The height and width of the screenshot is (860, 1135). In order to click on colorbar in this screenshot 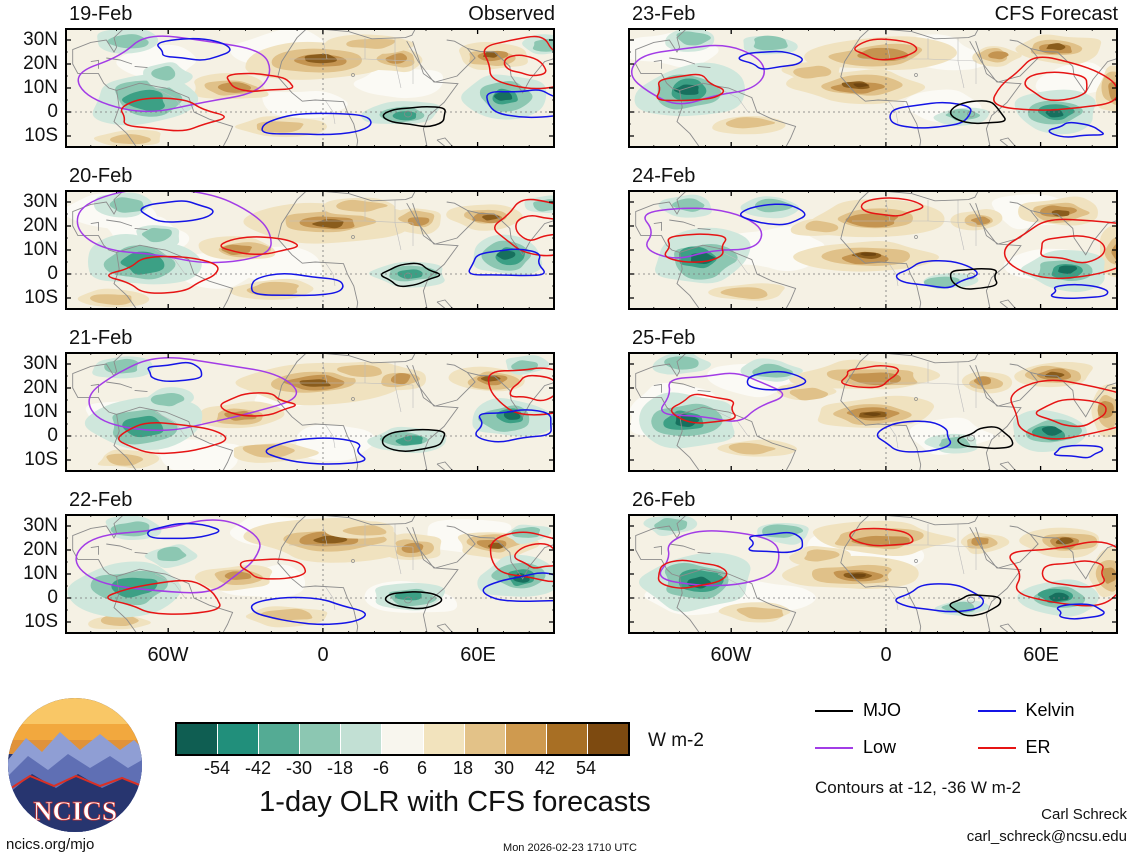, I will do `click(402, 739)`.